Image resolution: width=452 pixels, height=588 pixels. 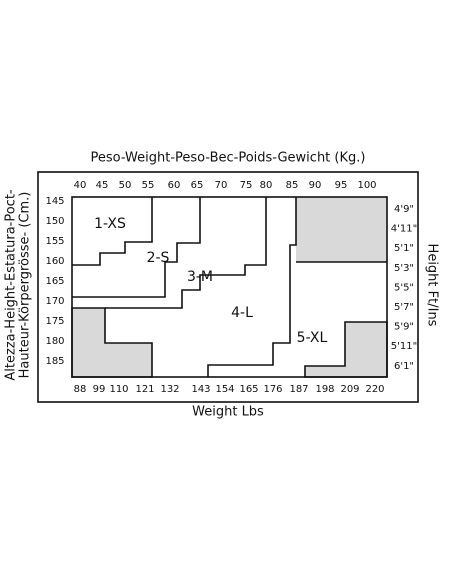 What do you see at coordinates (228, 412) in the screenshot?
I see `x-axis-title: Weight Lbs` at bounding box center [228, 412].